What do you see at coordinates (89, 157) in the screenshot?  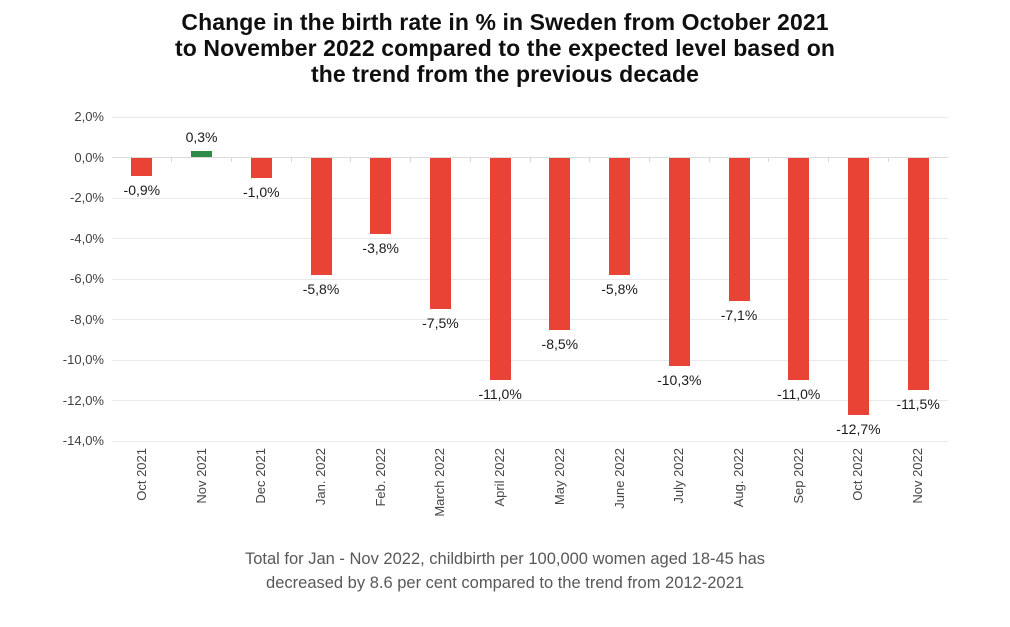 I see `y-axis-label: 0,0%` at bounding box center [89, 157].